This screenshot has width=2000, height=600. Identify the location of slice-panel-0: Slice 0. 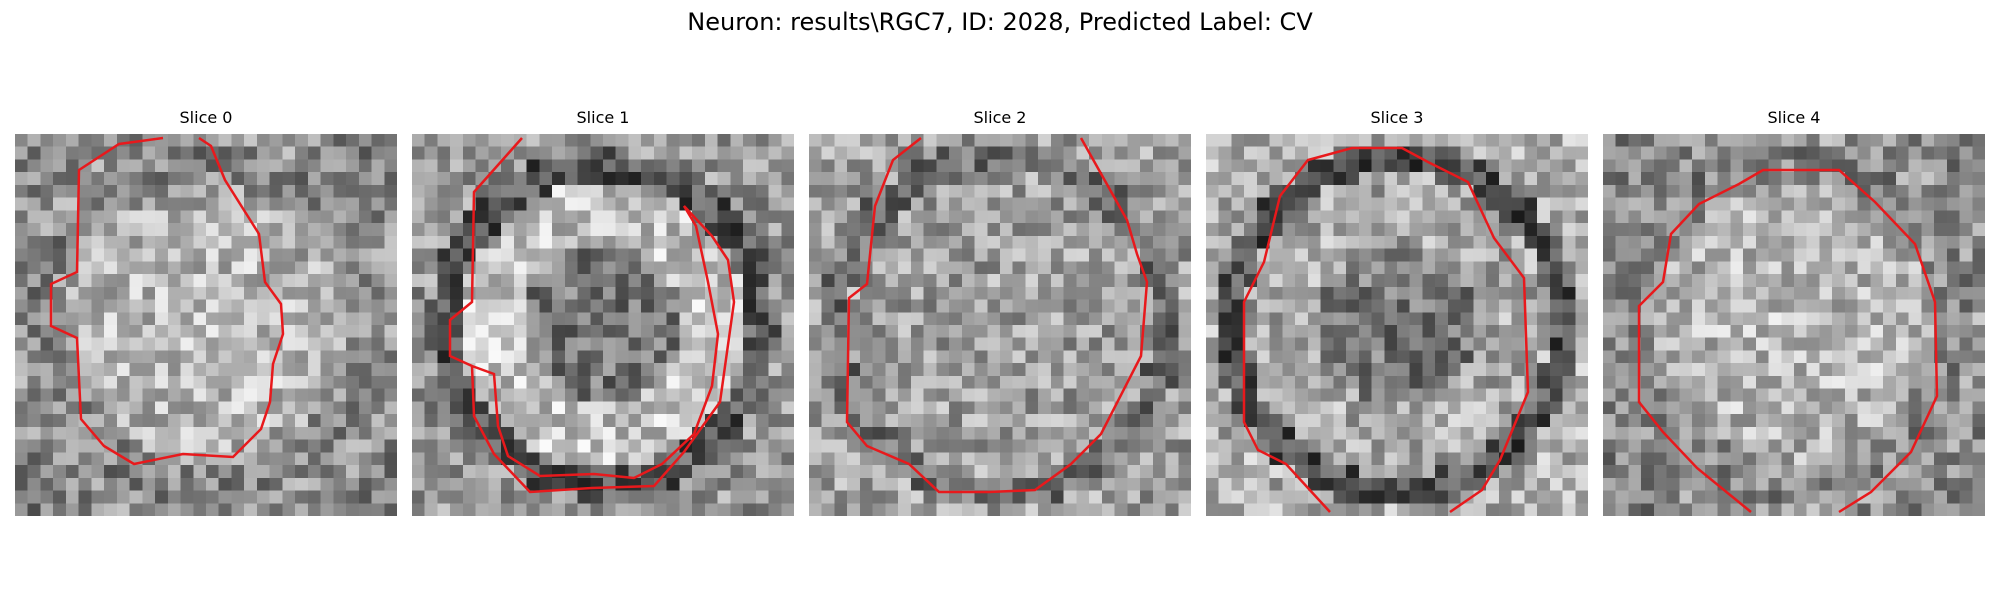
(206, 312).